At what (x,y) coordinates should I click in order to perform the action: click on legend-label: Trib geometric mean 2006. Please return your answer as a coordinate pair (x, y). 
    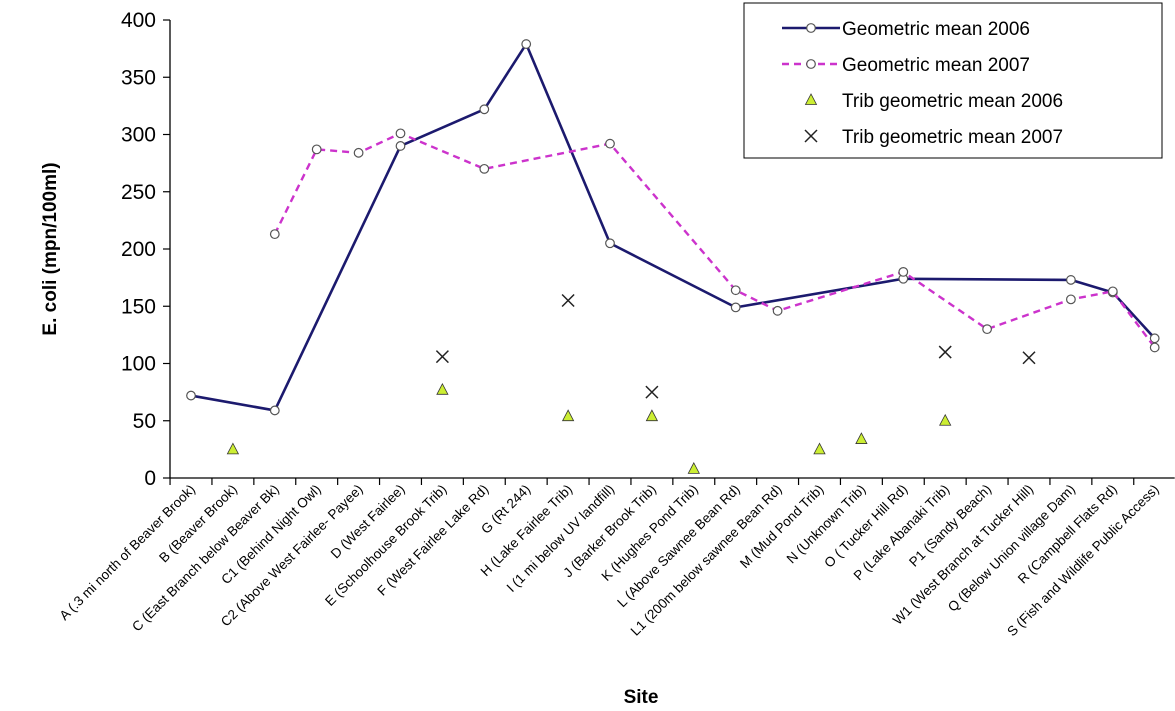
    Looking at the image, I should click on (952, 101).